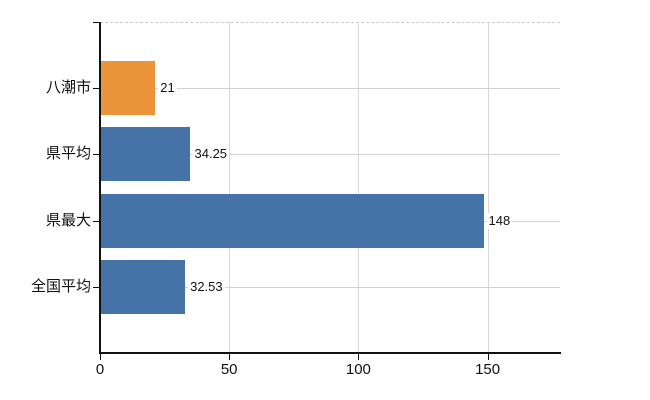 This screenshot has height=400, width=650. What do you see at coordinates (499, 220) in the screenshot?
I see `bar-value-label: 148` at bounding box center [499, 220].